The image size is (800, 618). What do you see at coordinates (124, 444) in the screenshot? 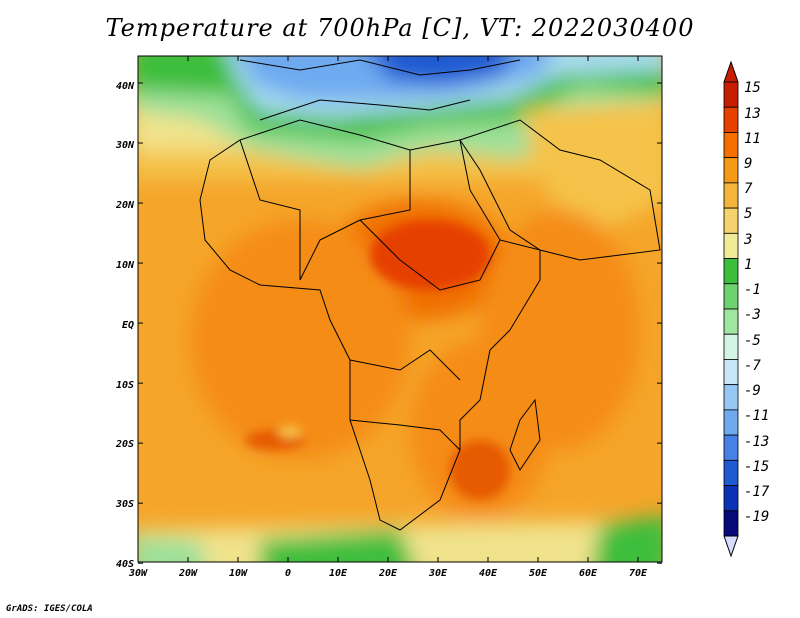
I see `lat-label: 20S` at bounding box center [124, 444].